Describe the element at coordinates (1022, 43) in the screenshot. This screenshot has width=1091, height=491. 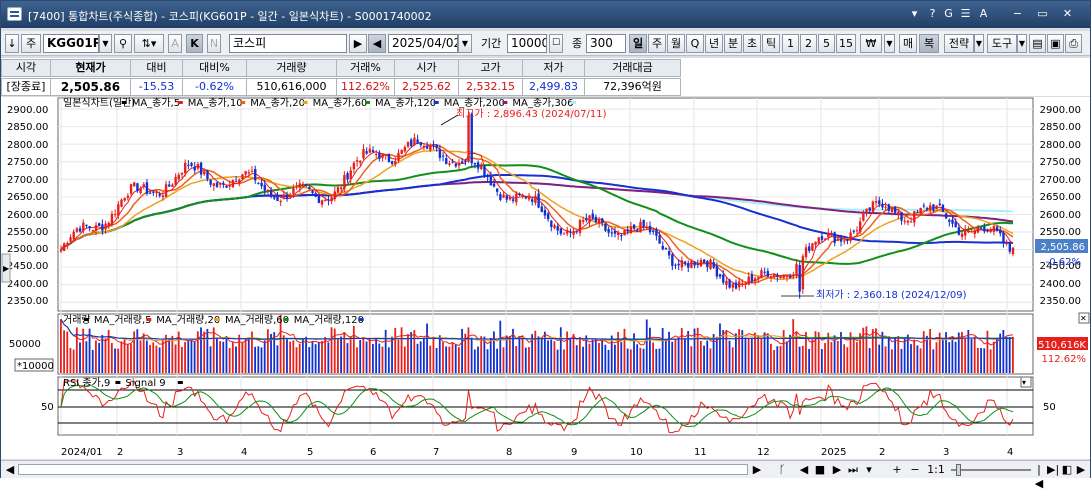
I see `tools-dropdown-icon: ▼` at that location.